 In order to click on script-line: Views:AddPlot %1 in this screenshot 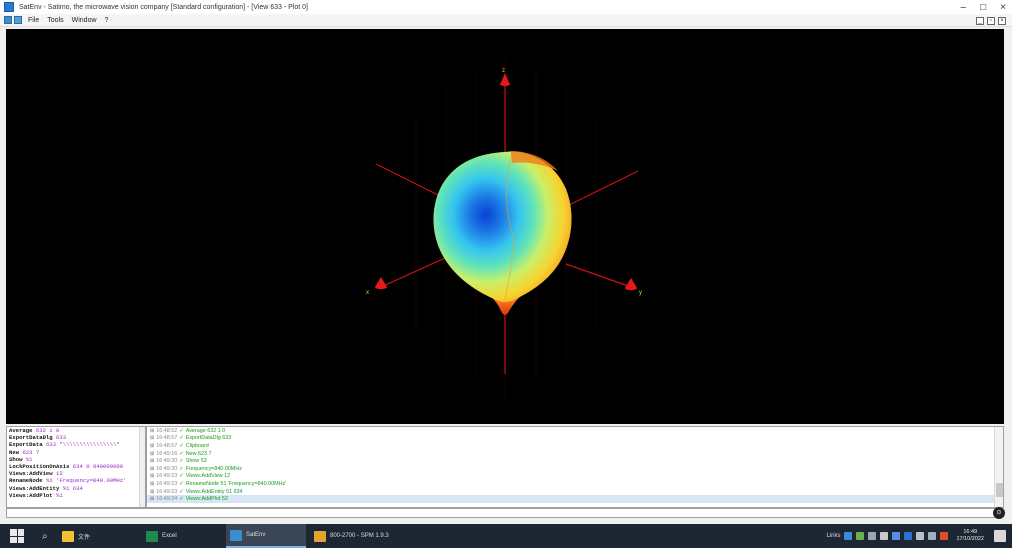, I will do `click(36, 495)`.